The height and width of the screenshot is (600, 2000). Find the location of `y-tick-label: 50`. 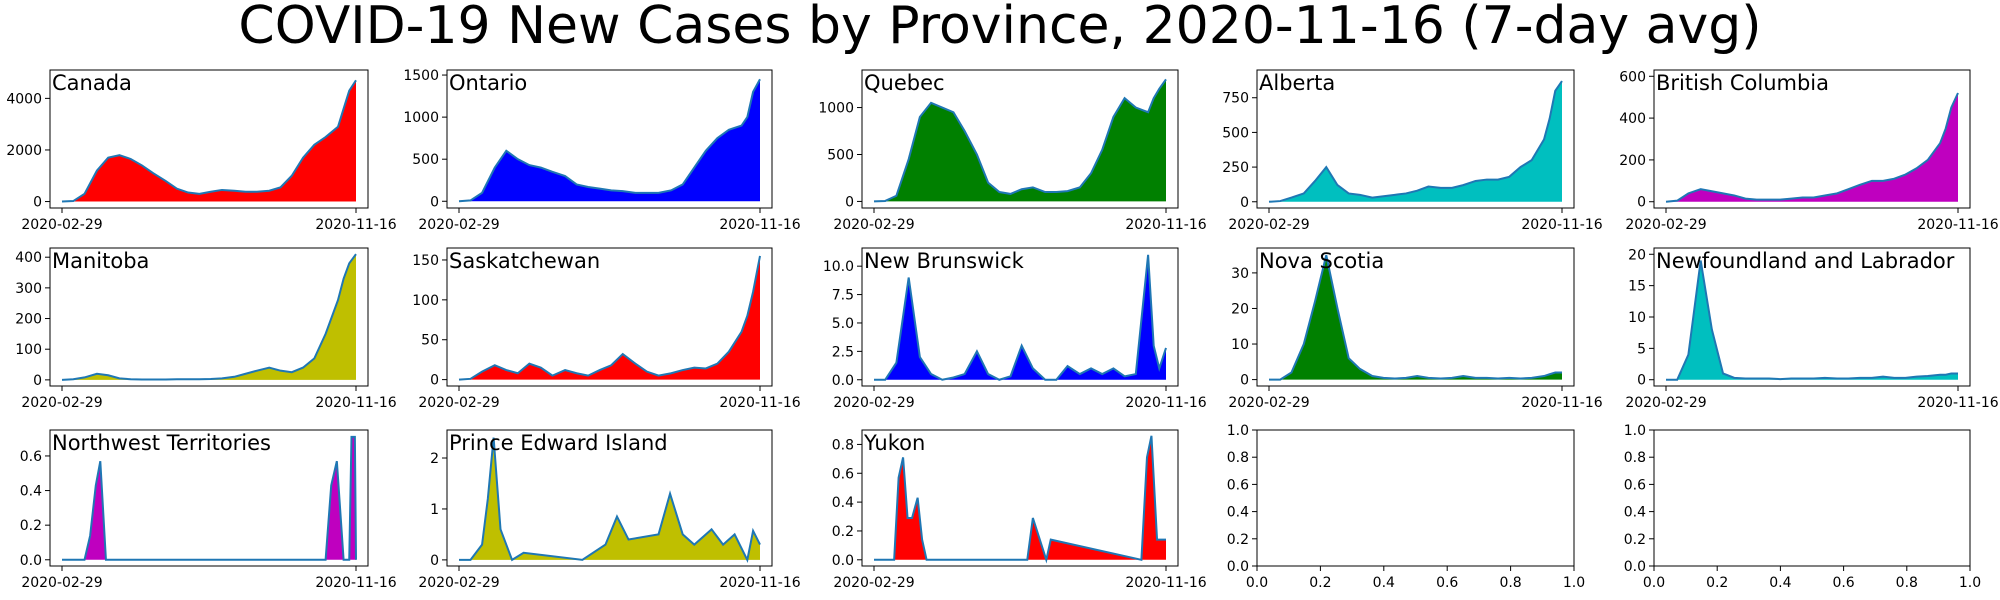

y-tick-label: 50 is located at coordinates (430, 341).